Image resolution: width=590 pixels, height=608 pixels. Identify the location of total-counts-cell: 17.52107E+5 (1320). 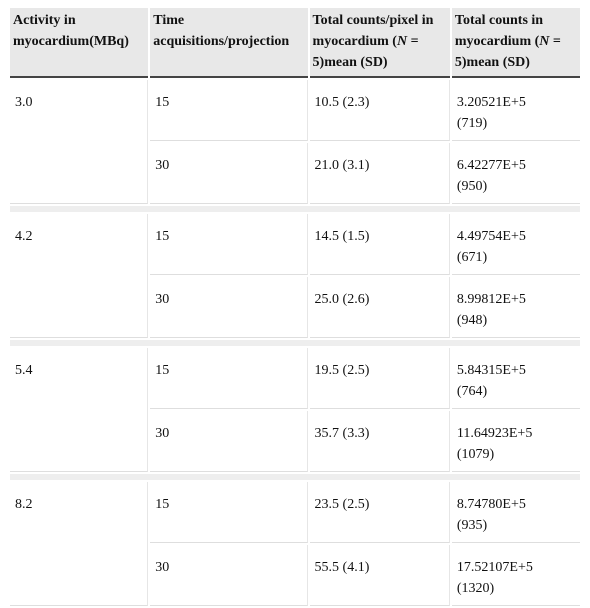
(515, 575).